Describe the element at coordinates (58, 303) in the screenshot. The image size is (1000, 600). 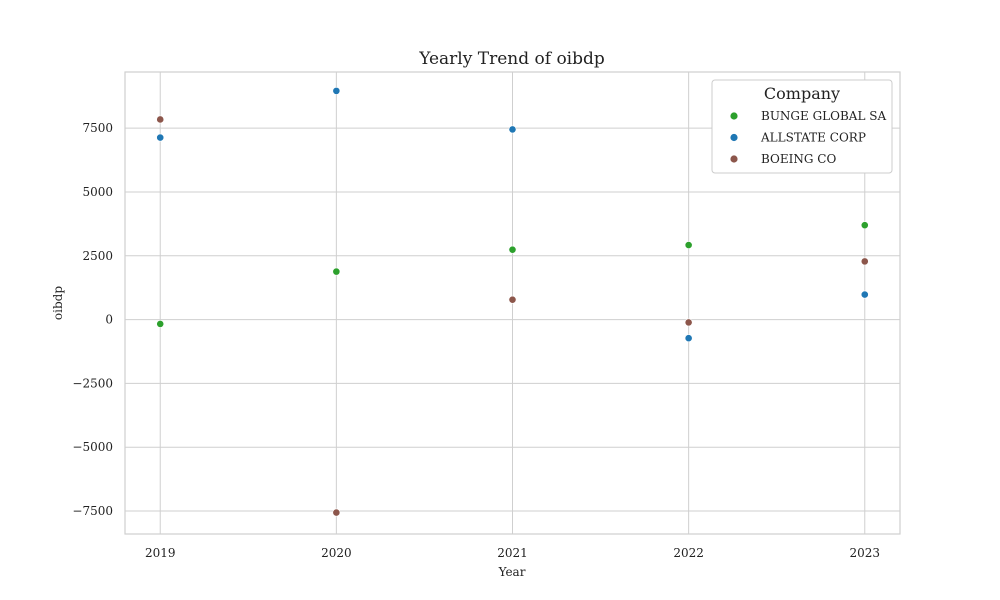
I see `y-axis-label: oibdp` at that location.